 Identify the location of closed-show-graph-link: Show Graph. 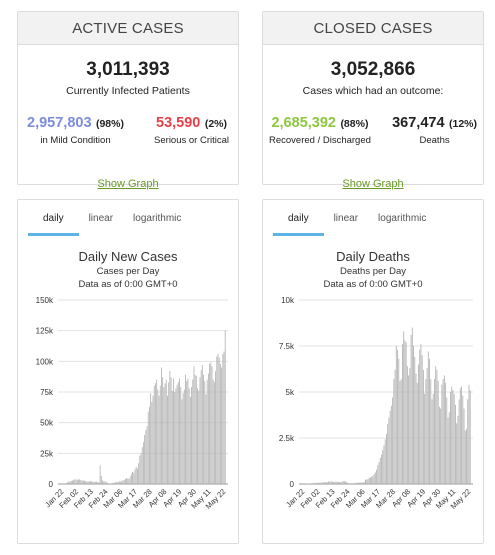
(373, 184).